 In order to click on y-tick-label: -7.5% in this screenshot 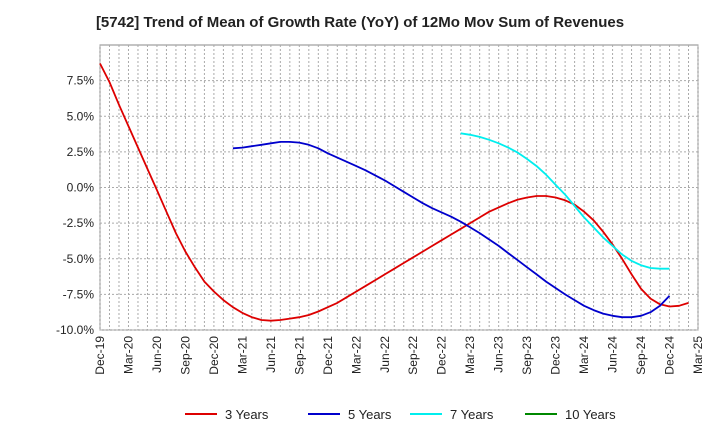, I will do `click(79, 294)`.